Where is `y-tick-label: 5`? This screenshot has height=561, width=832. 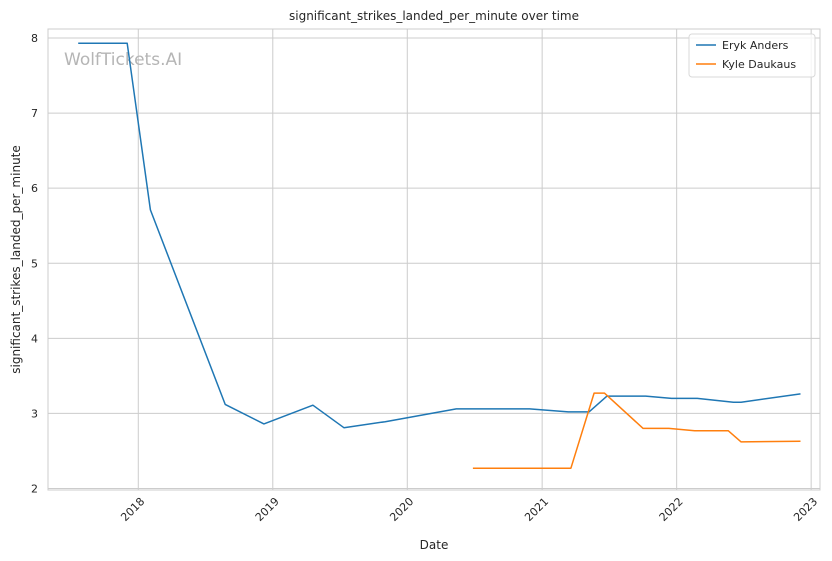
y-tick-label: 5 is located at coordinates (34, 263).